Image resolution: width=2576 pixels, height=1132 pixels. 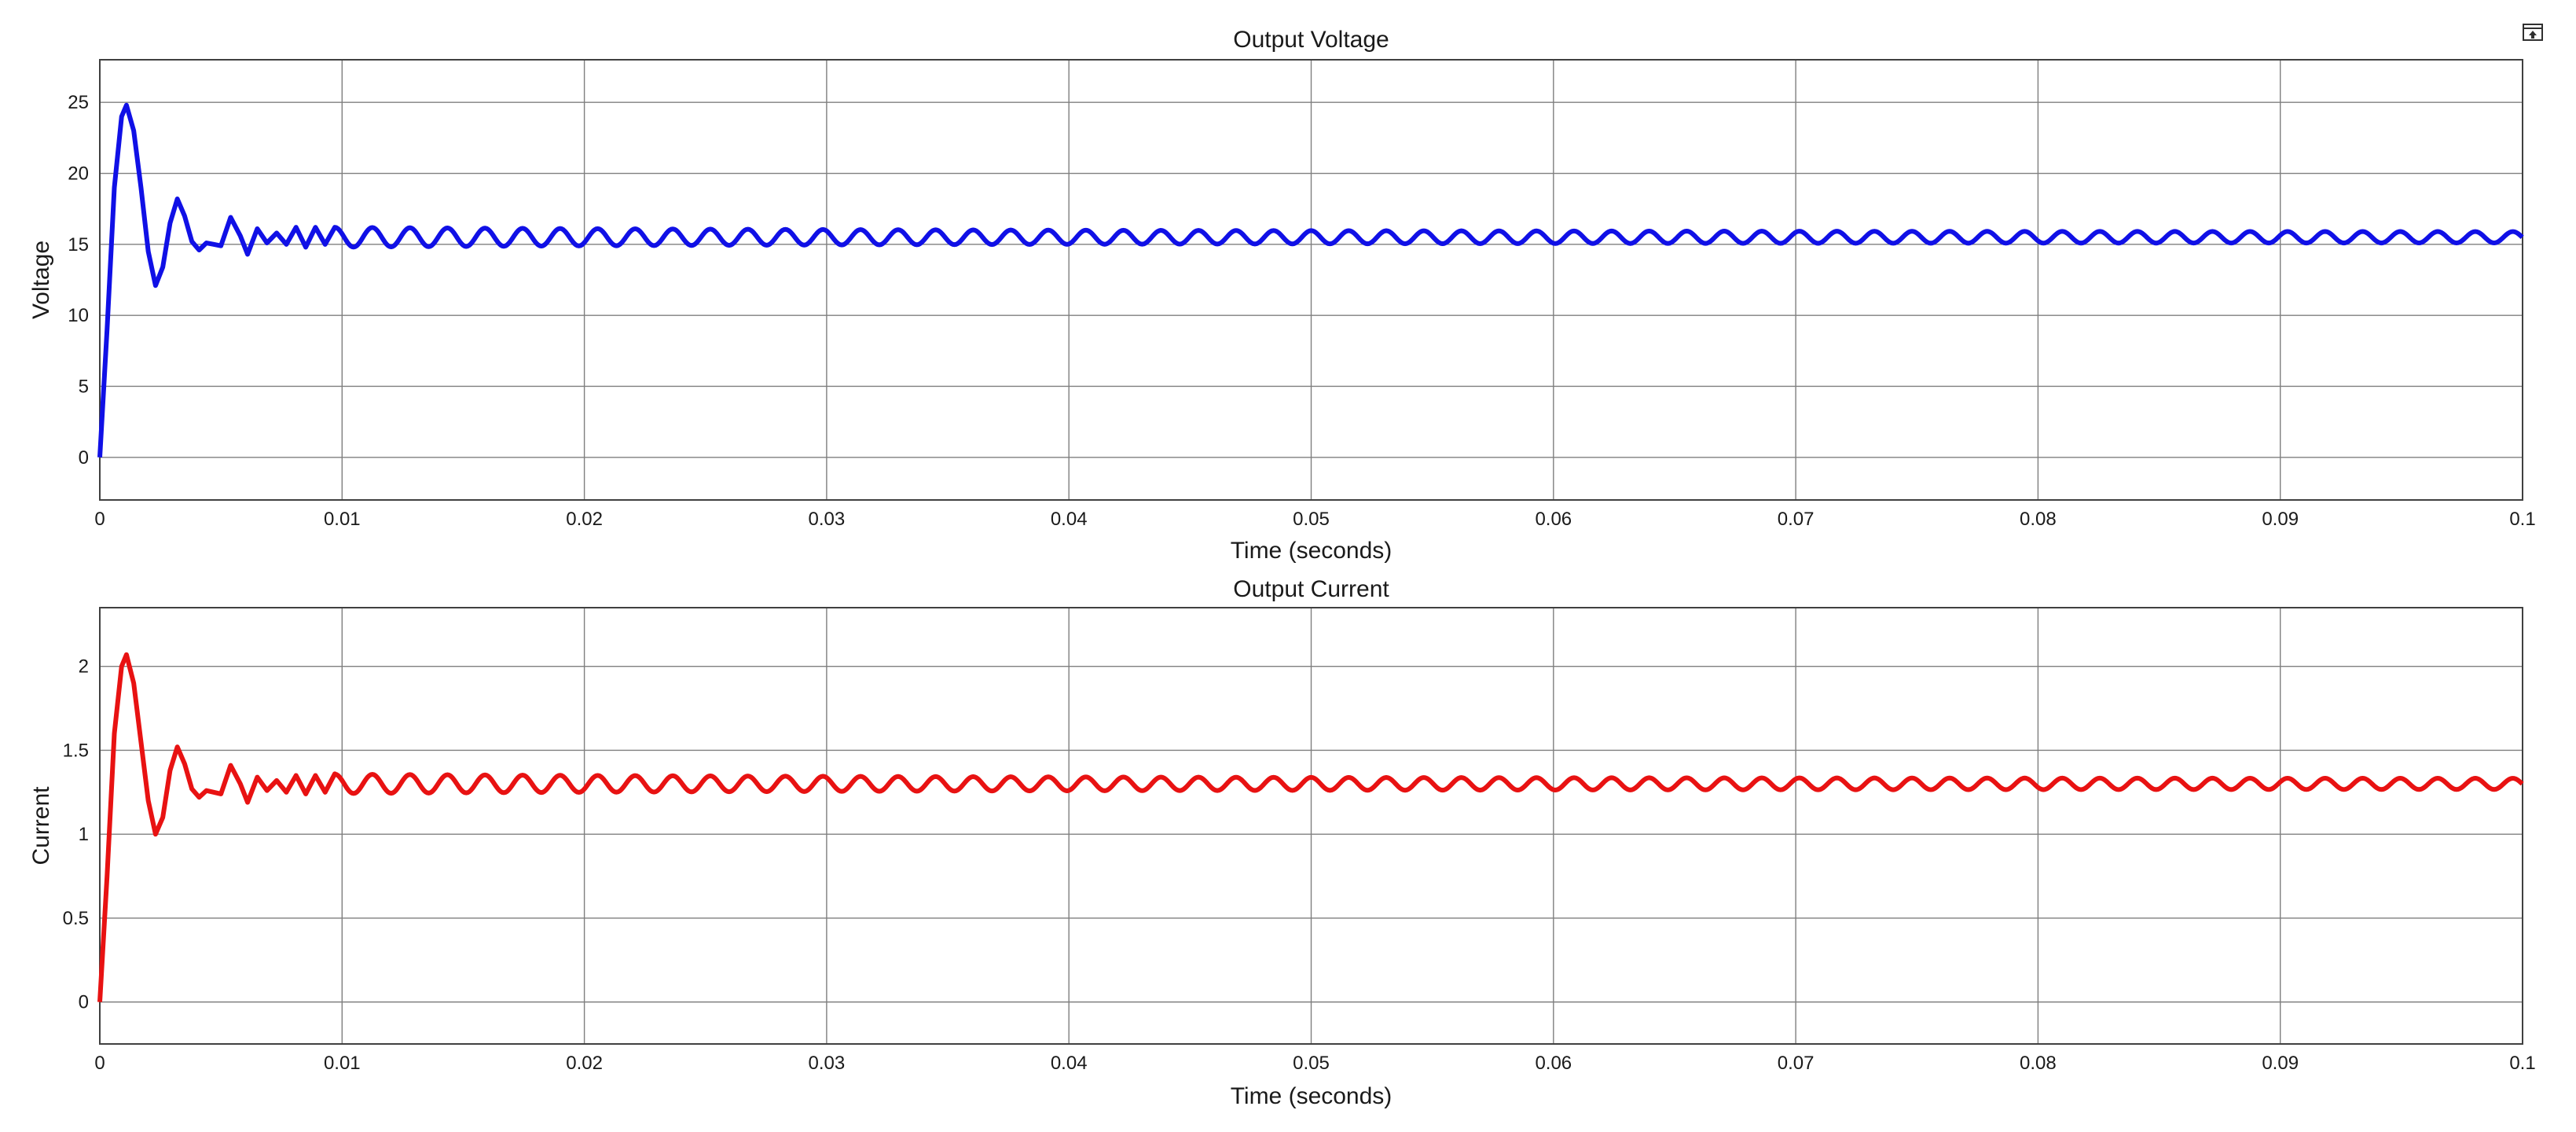 I want to click on voltage-xtick-label: 0.08, so click(x=2038, y=519).